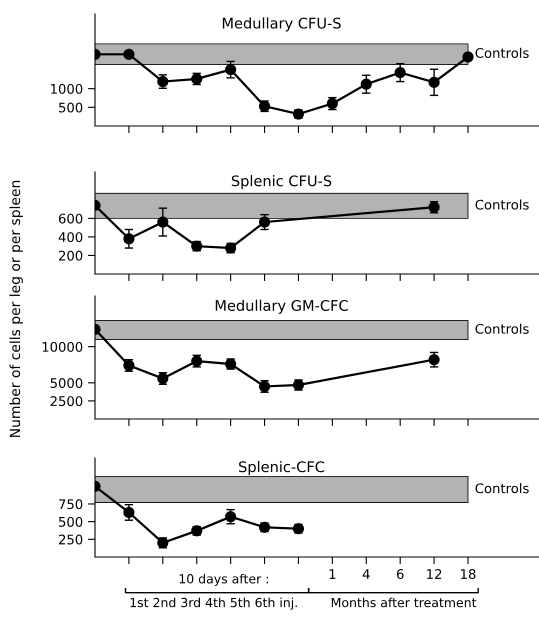 This screenshot has height=618, width=539. Describe the element at coordinates (70, 539) in the screenshot. I see `y-tick-label: 250` at that location.